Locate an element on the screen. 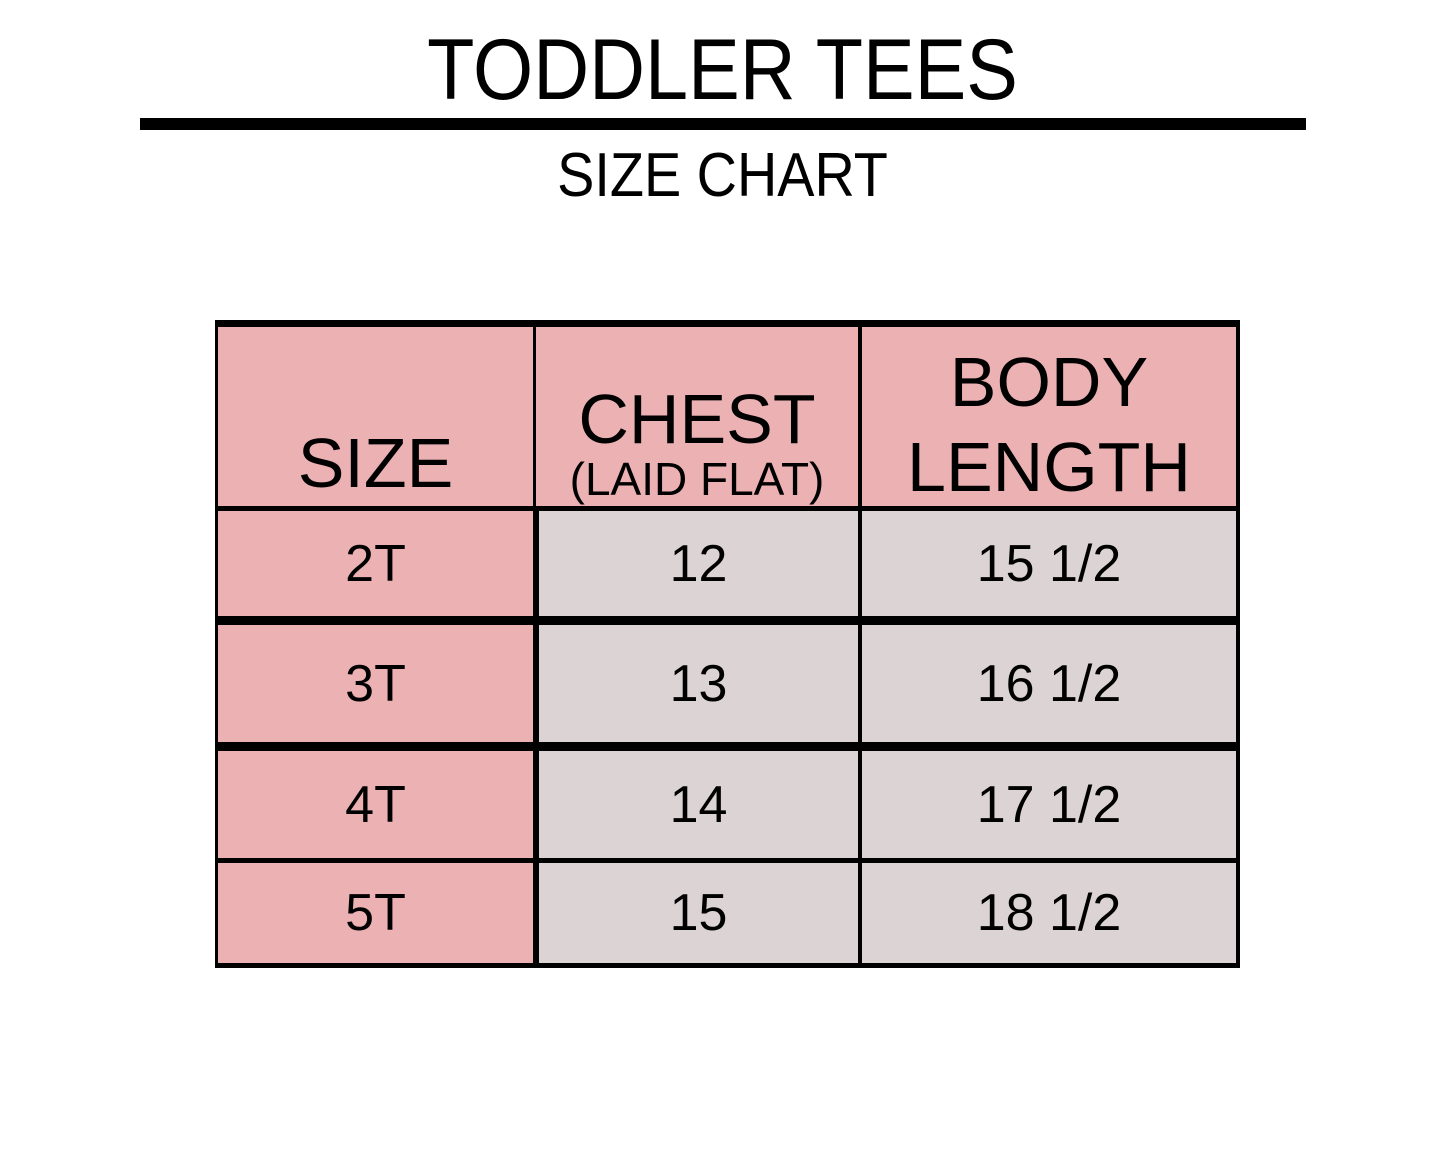 Image resolution: width=1445 pixels, height=1174 pixels. cell-chest: 15 is located at coordinates (698, 913).